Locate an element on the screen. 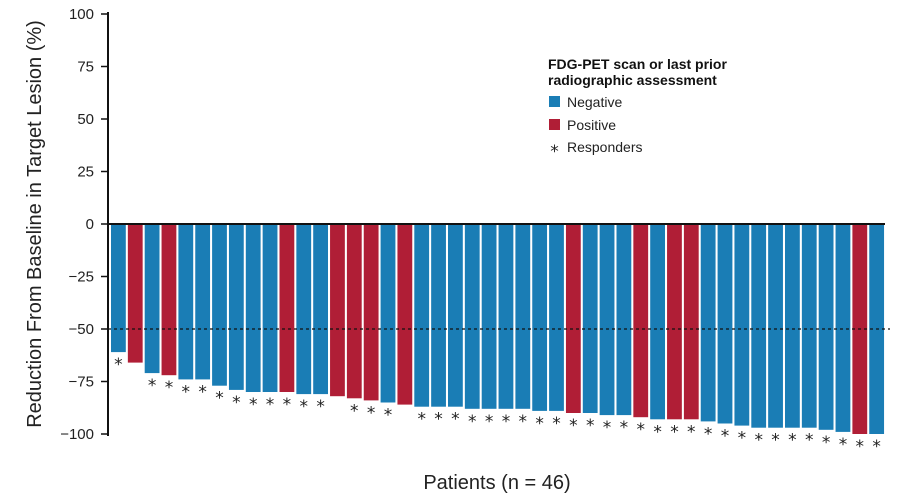 The image size is (897, 504). responder-marker-patient-12: * is located at coordinates (304, 407).